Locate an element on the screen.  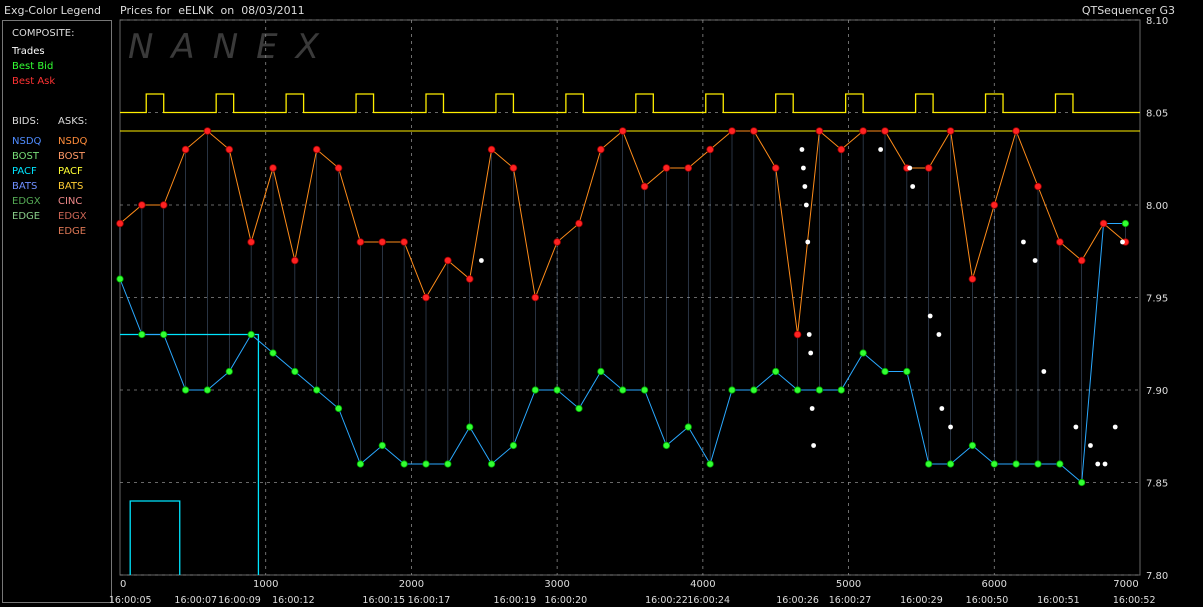
x-tick-label: 6000 is located at coordinates (994, 584).